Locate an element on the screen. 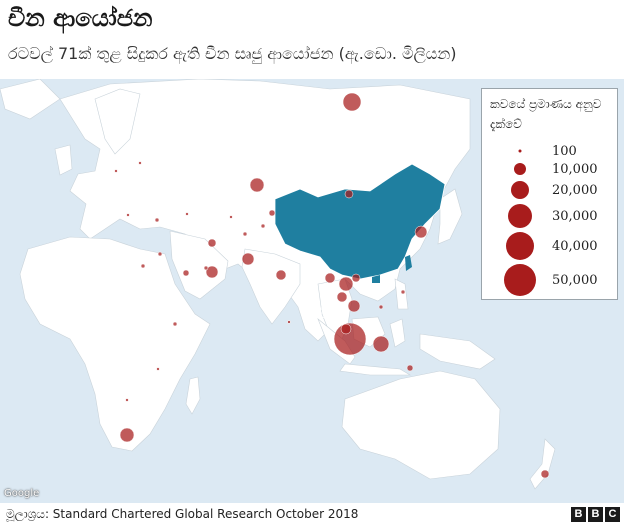 This screenshot has width=624, height=527. page-title: චීන ආයෝජන is located at coordinates (80, 18).